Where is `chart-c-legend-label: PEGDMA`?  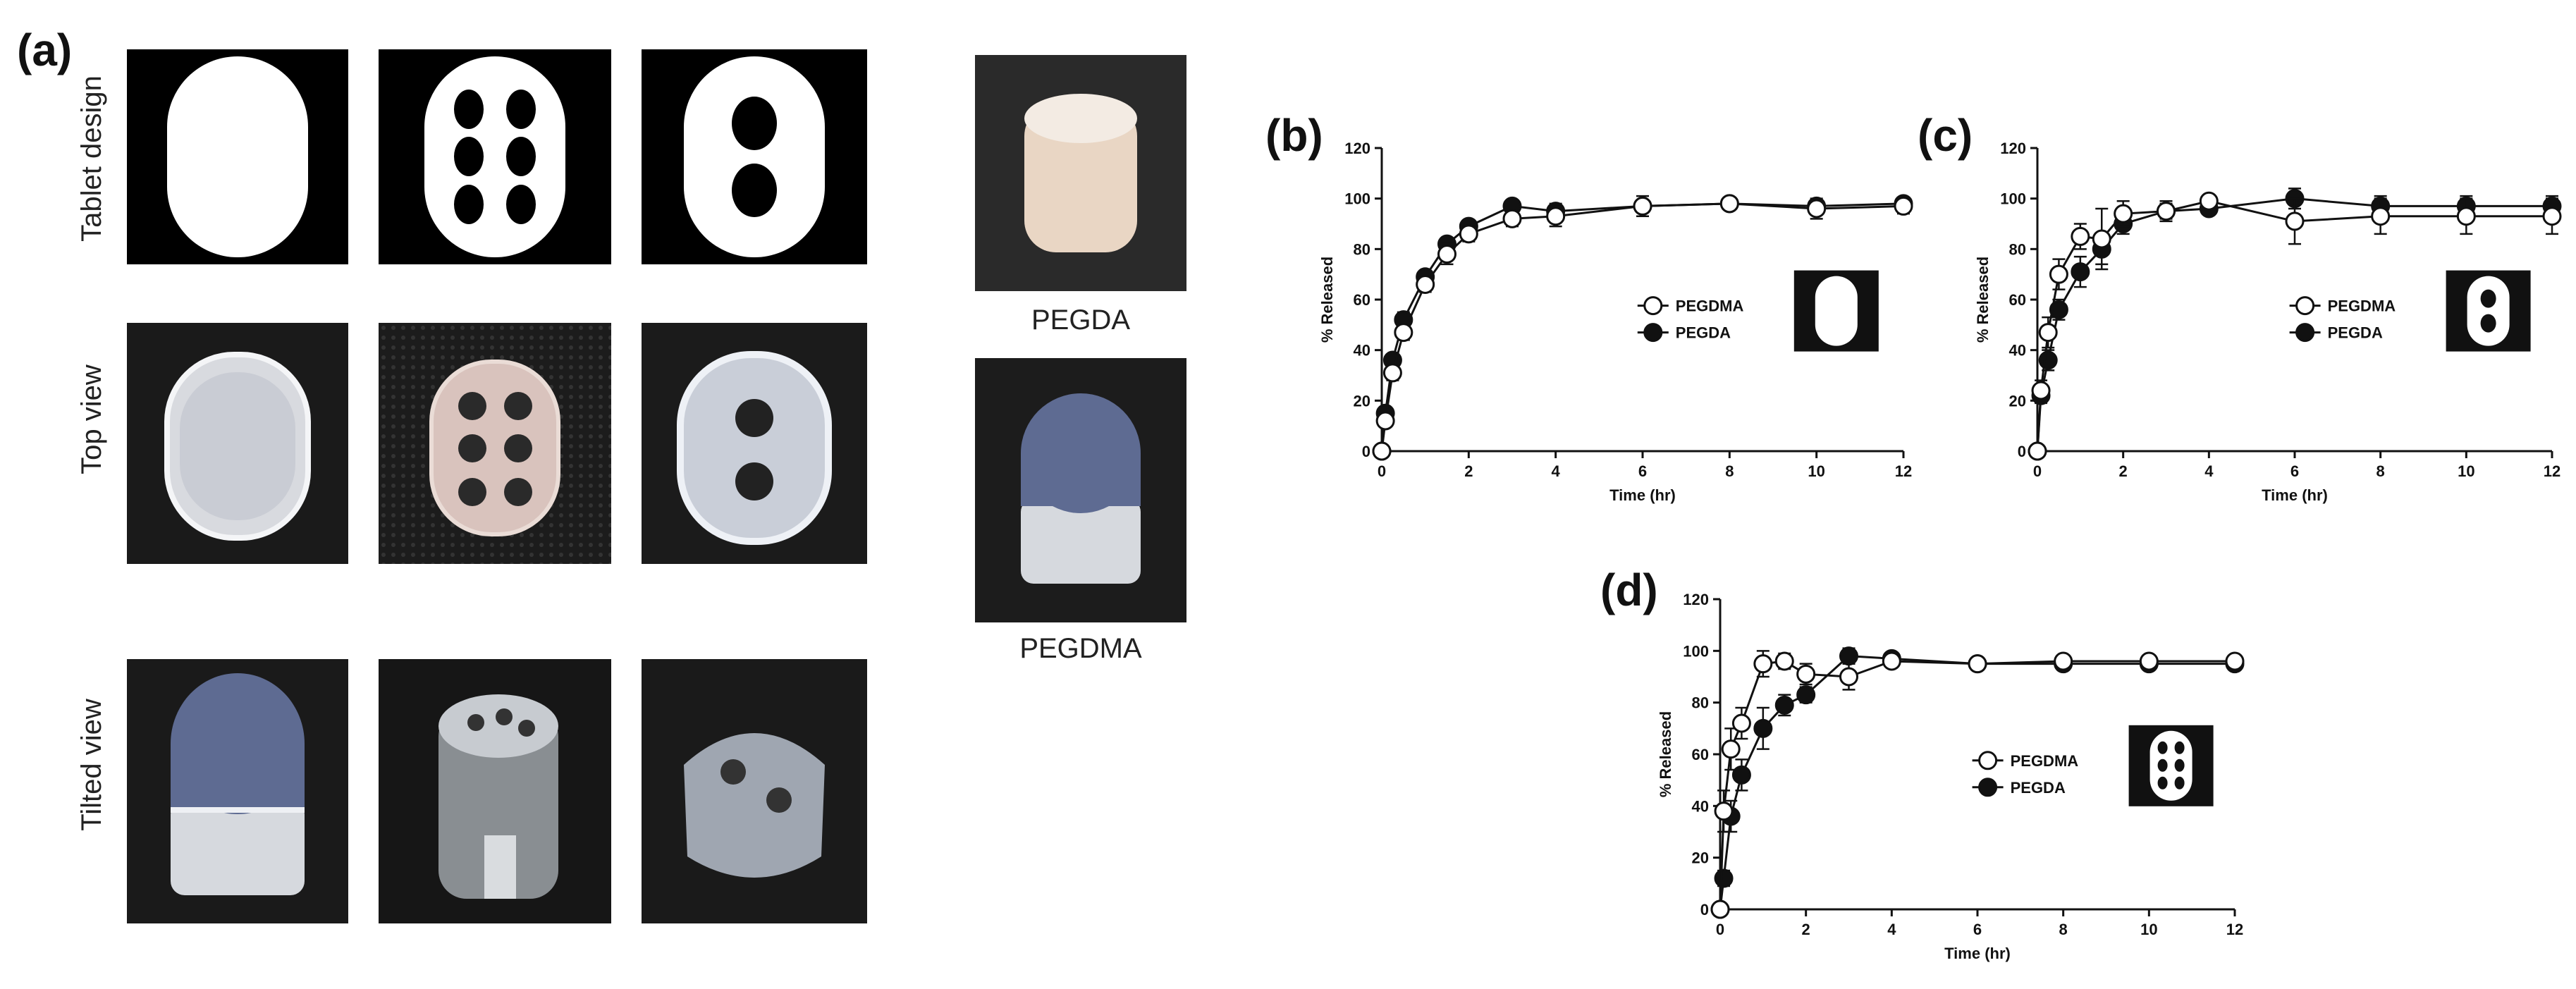
chart-c-legend-label: PEGDMA is located at coordinates (2362, 306).